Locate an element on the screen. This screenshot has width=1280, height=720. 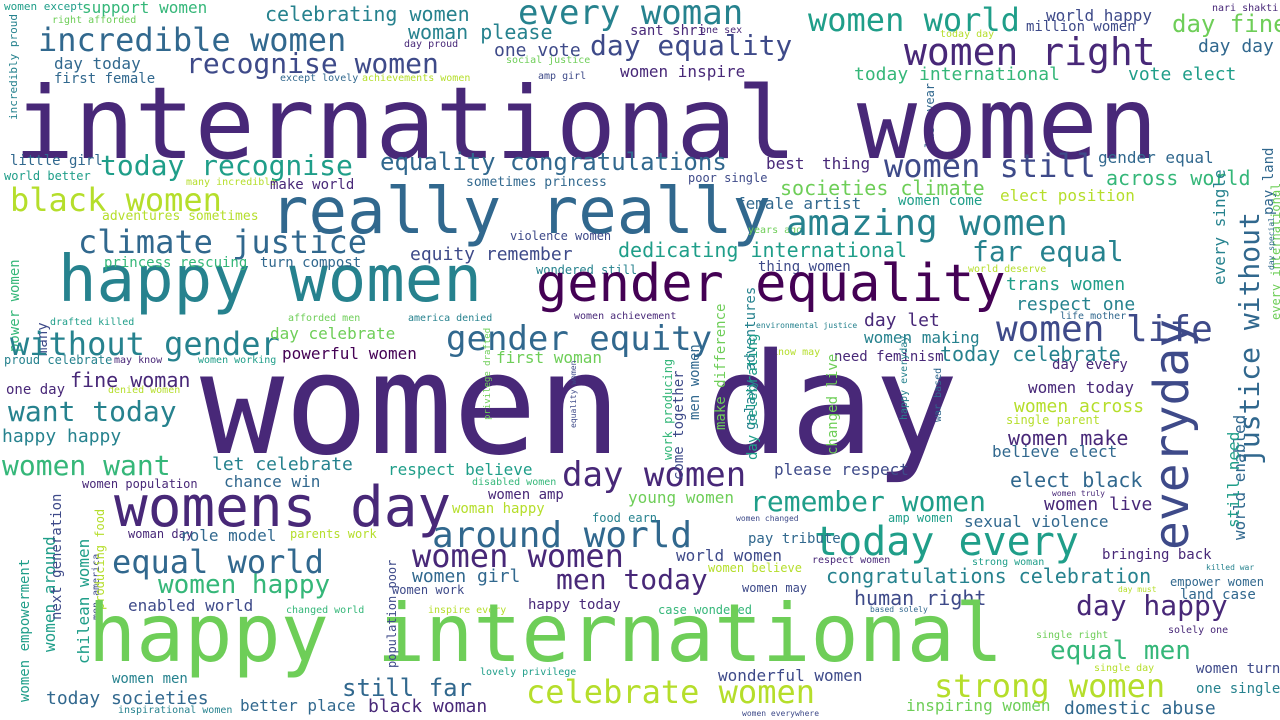
word-every-woman: every woman is located at coordinates (631, 16).